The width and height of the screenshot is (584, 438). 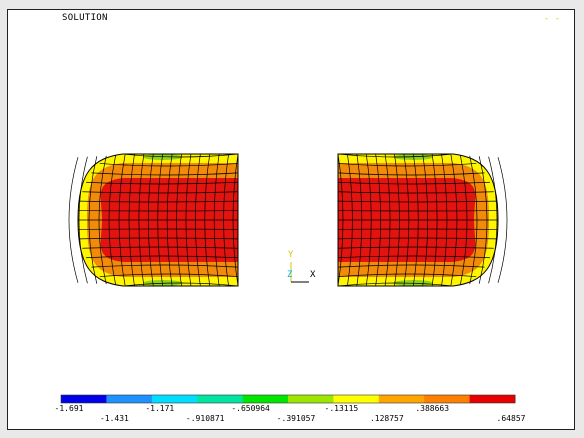 What do you see at coordinates (114, 418) in the screenshot?
I see `legend-value-label: -1.431` at bounding box center [114, 418].